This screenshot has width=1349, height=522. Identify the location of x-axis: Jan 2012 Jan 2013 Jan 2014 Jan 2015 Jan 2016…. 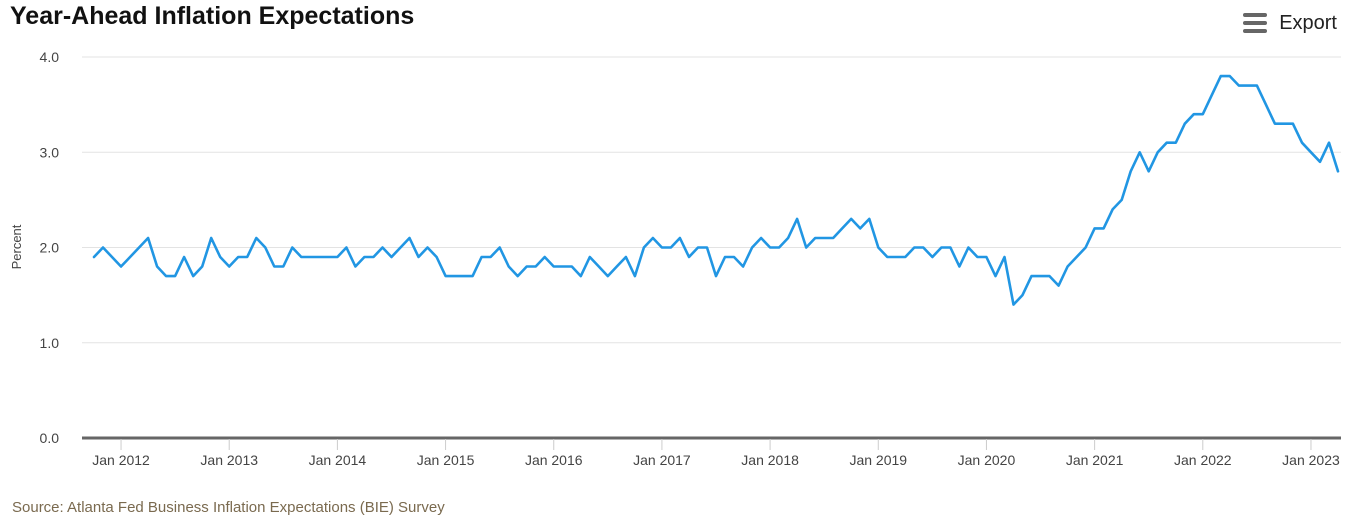
(711, 452).